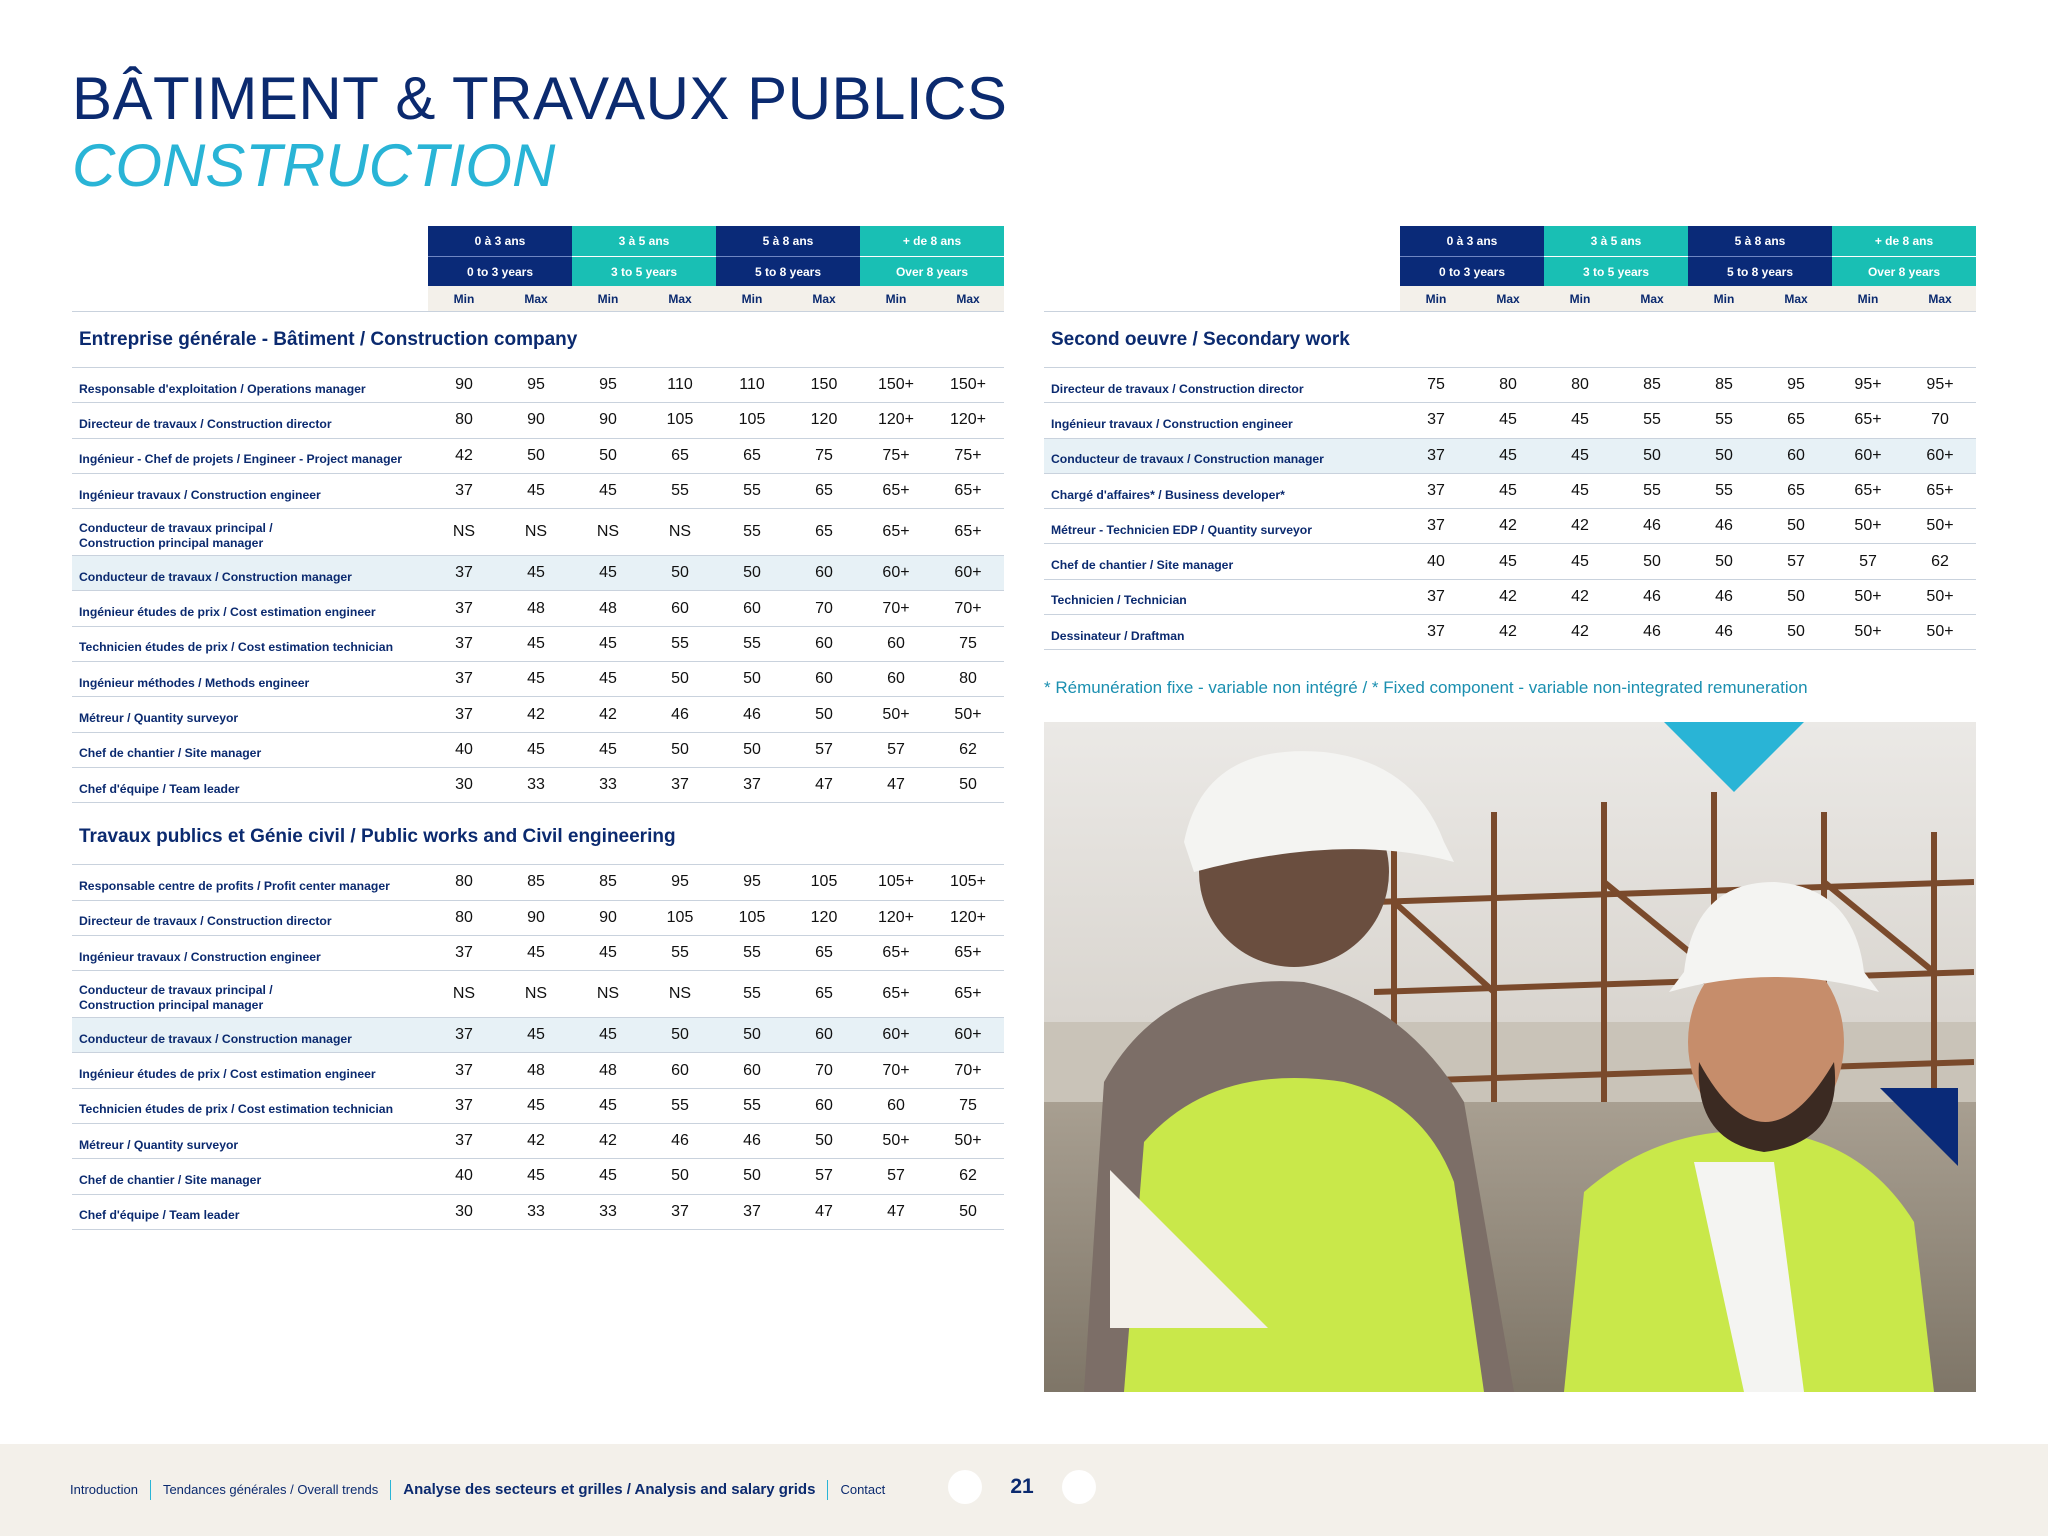 This screenshot has width=2048, height=1536. I want to click on footer-nav-item: Introduction, so click(104, 1489).